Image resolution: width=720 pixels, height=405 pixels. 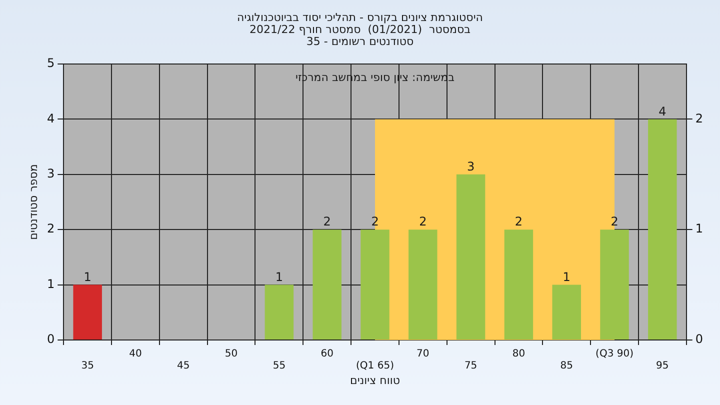 I want to click on x-tick-label: 40, so click(x=135, y=354).